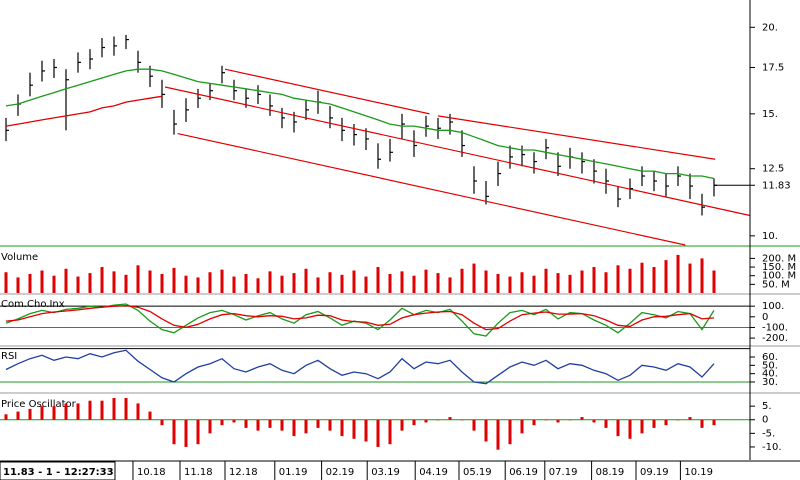  Describe the element at coordinates (770, 365) in the screenshot. I see `y-tick-label: 50.` at that location.